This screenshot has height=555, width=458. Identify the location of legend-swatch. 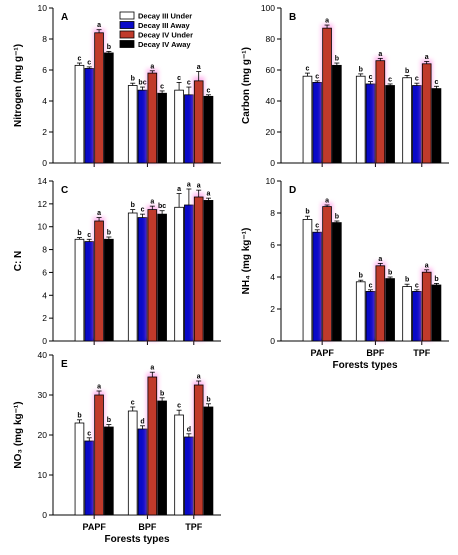
(127, 25).